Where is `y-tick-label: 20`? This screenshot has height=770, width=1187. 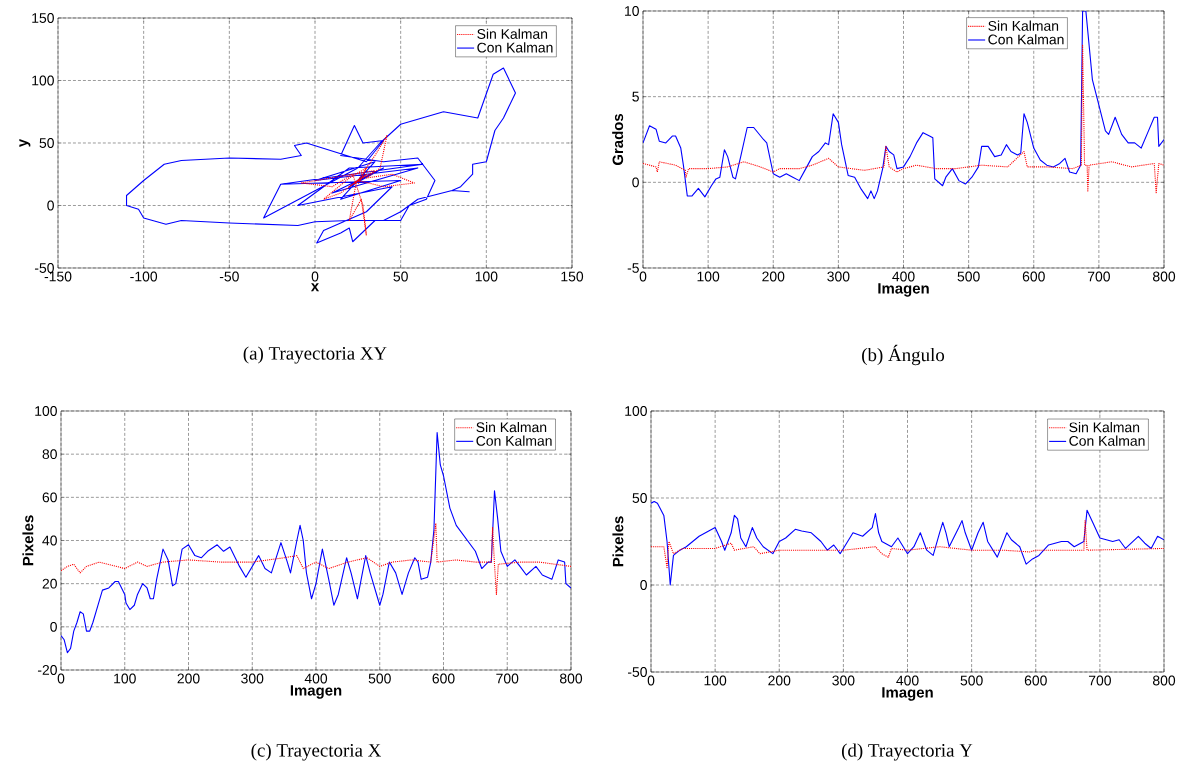 y-tick-label: 20 is located at coordinates (49, 583).